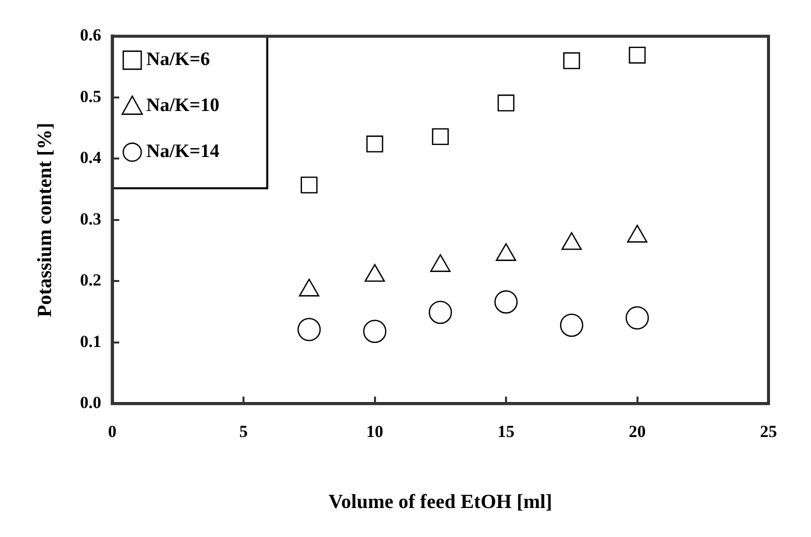 This screenshot has height=537, width=811. I want to click on x-axis-title: Volume of feed EtOH [ml], so click(440, 502).